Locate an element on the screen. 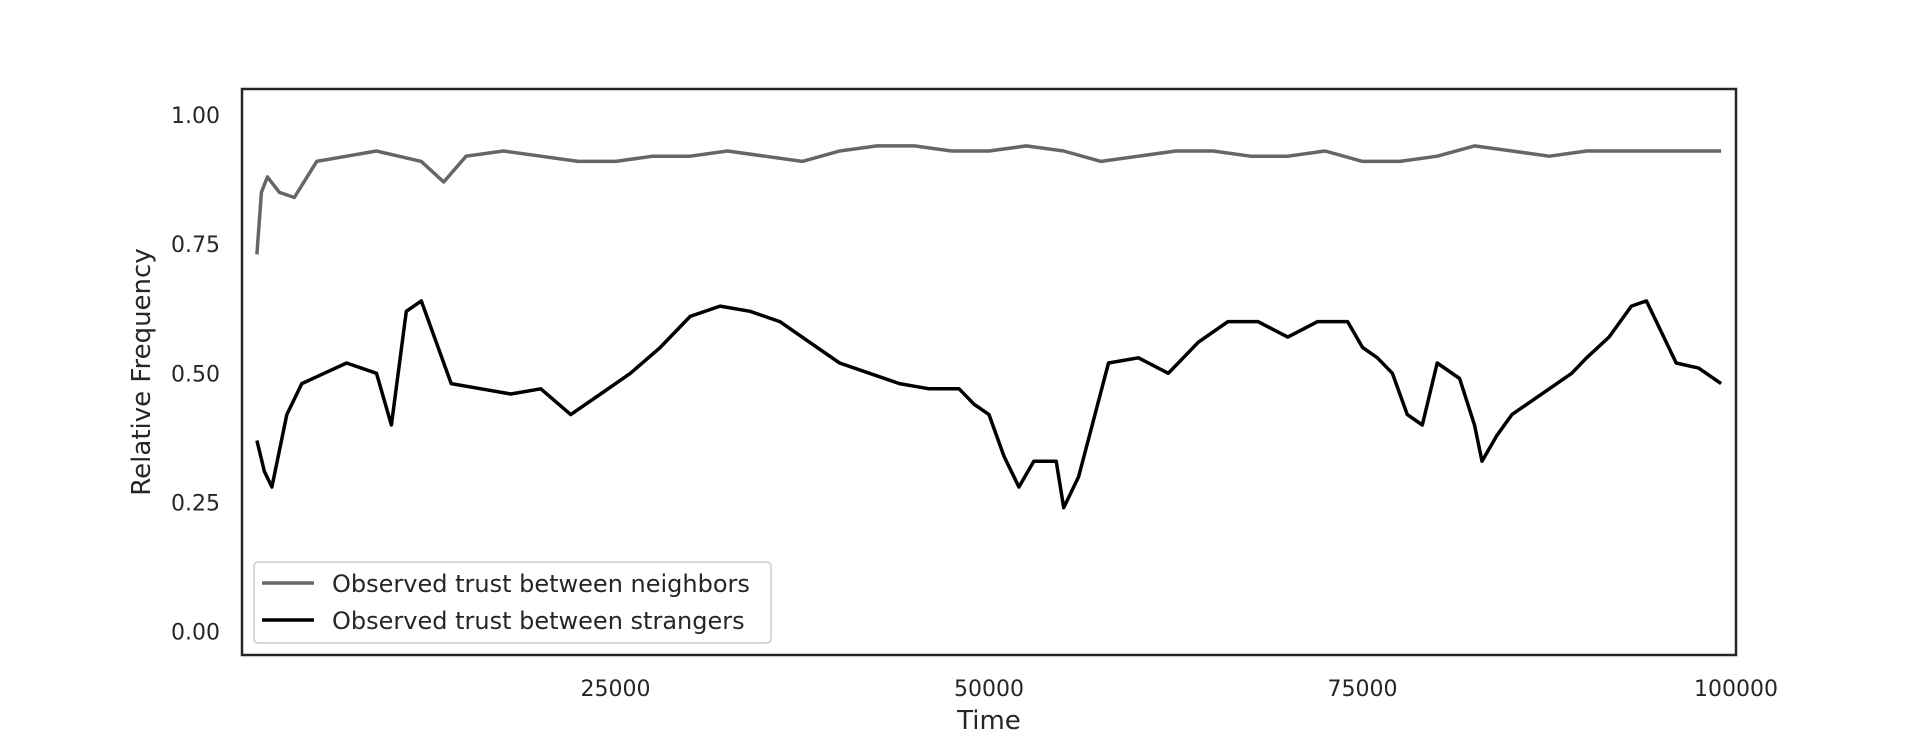 Image resolution: width=1920 pixels, height=734 pixels. y-tick-labels: 0.00 0.25 0.50 0.75 1.00 is located at coordinates (195, 375).